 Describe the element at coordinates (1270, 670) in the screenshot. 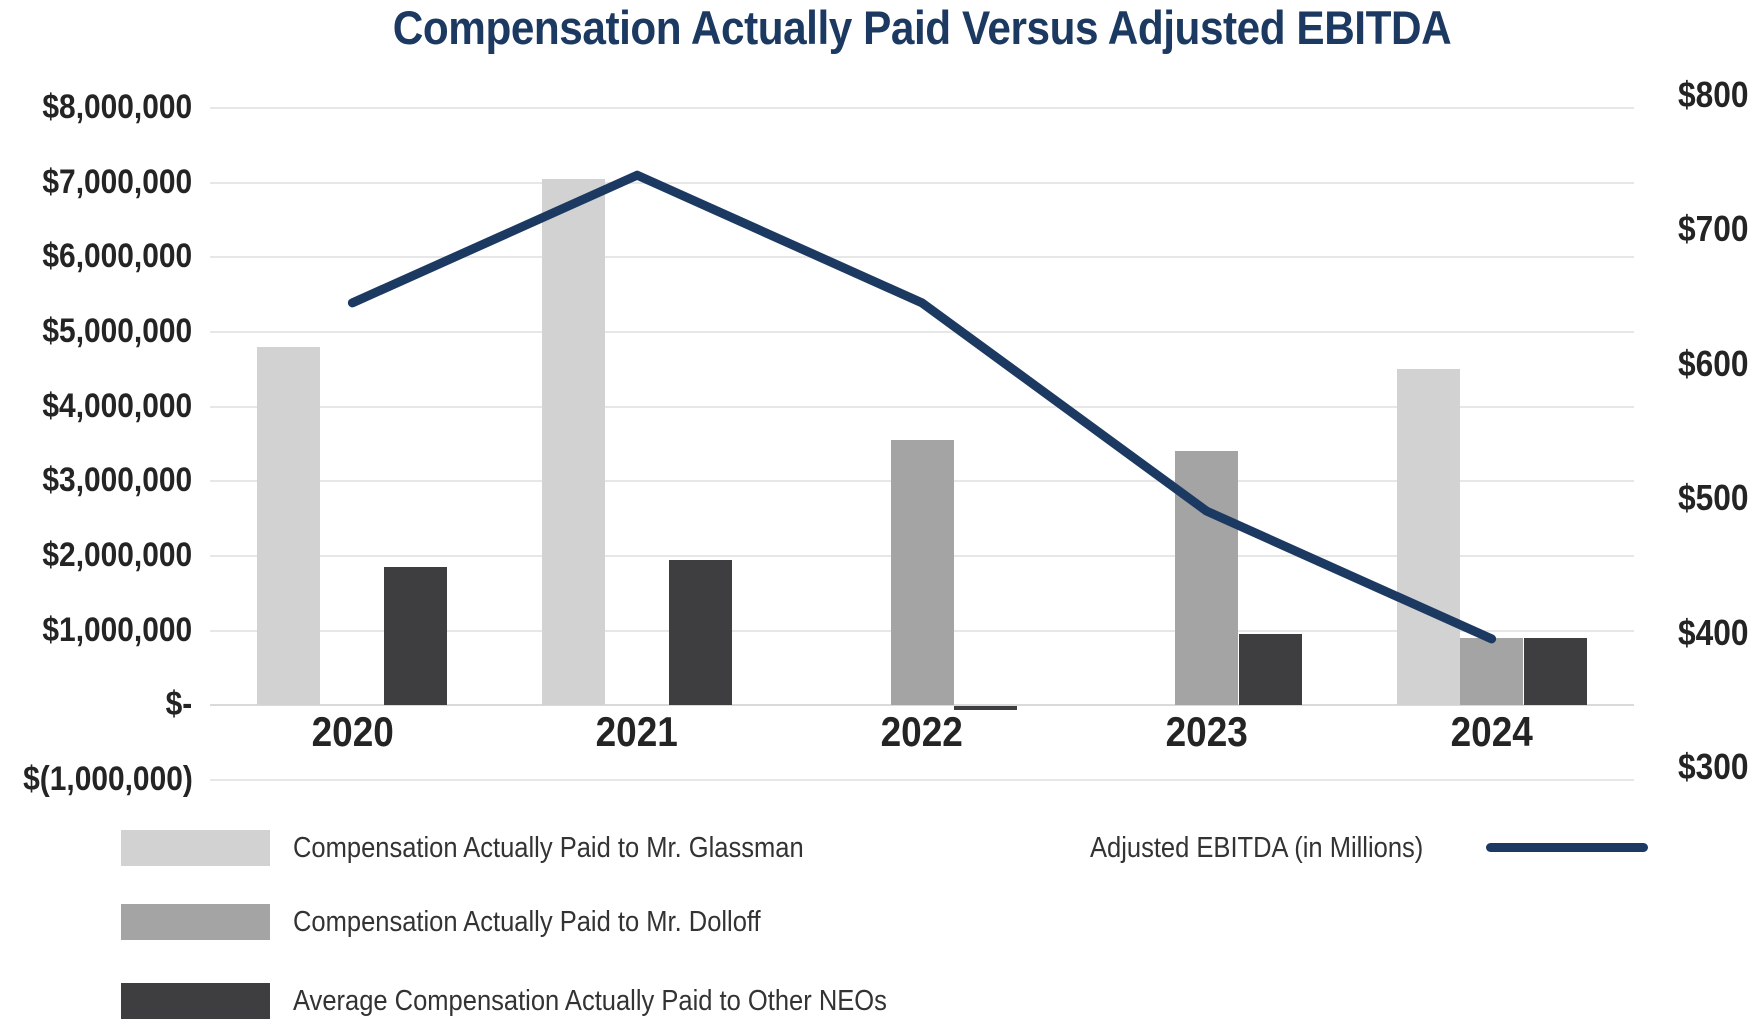

I see `bar-other-neos-2023` at that location.